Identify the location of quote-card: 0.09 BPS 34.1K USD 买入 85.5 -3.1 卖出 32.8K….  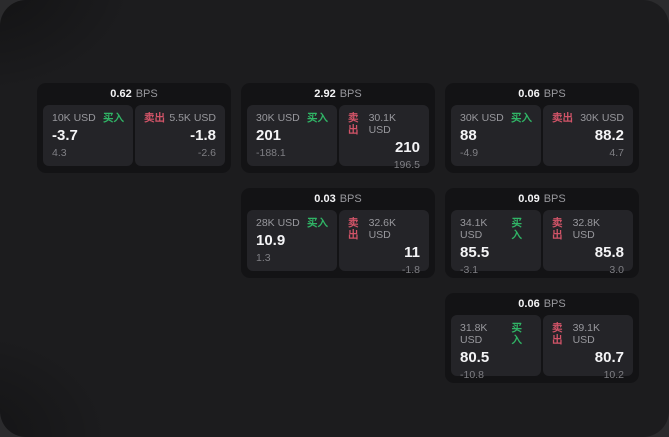
(542, 233).